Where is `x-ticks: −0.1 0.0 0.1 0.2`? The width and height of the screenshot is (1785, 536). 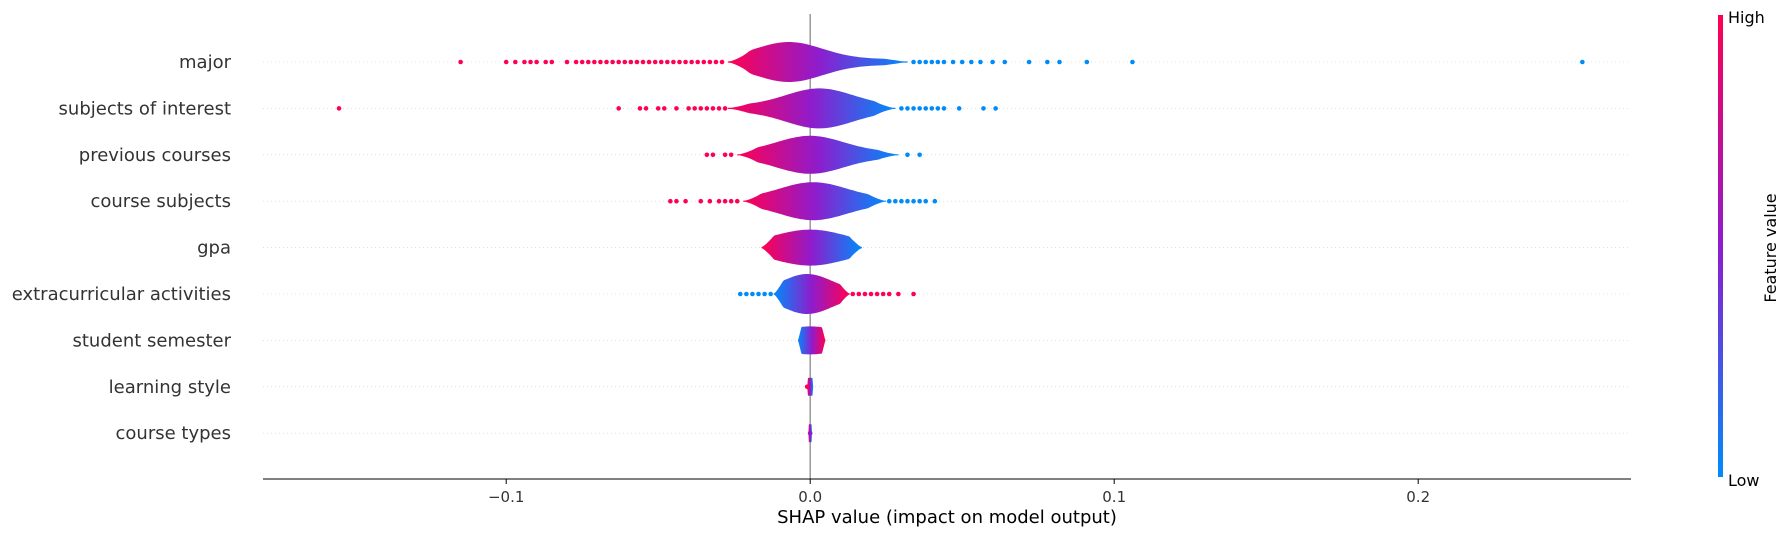
x-ticks: −0.1 0.0 0.1 0.2 is located at coordinates (959, 492).